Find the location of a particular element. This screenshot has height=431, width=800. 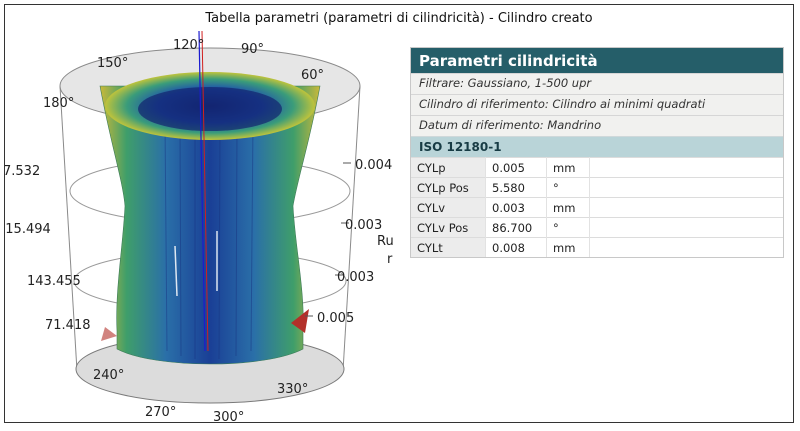

angle-label-270: 270° is located at coordinates (160, 412).